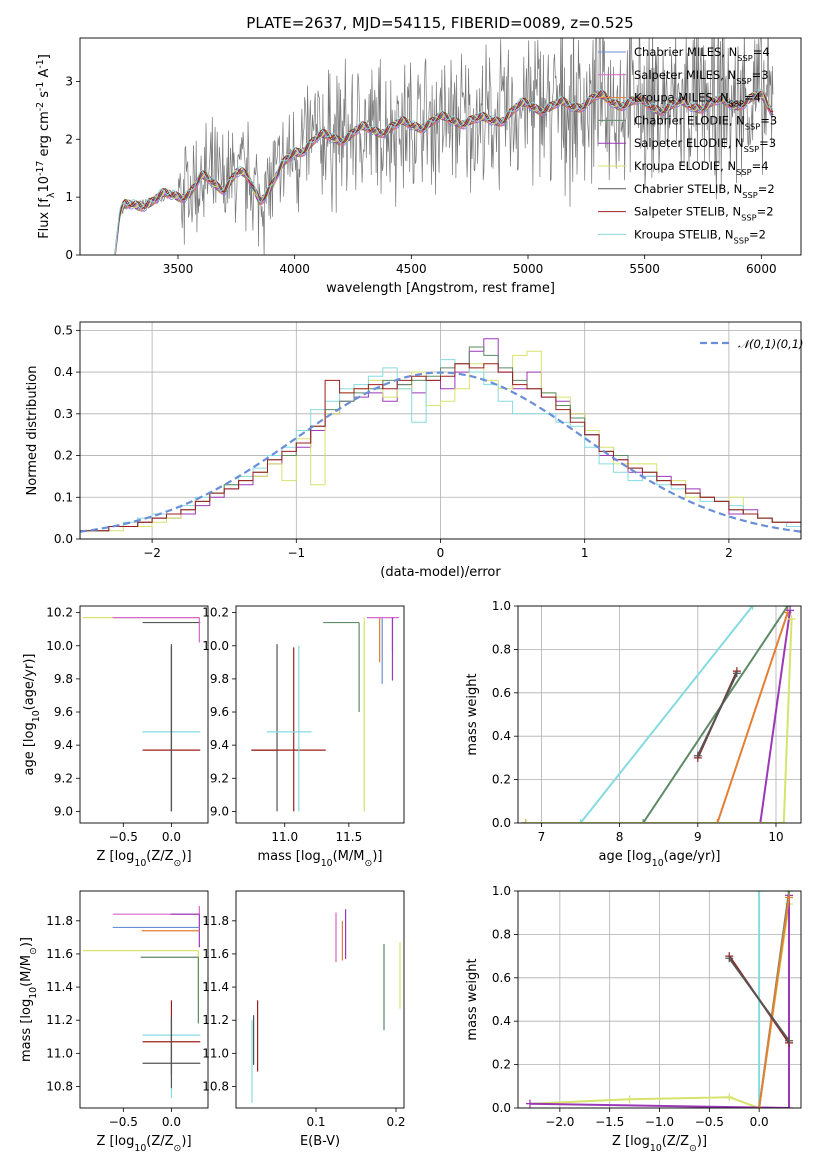  I want to click on x-tick-label: 0.1, so click(315, 1122).